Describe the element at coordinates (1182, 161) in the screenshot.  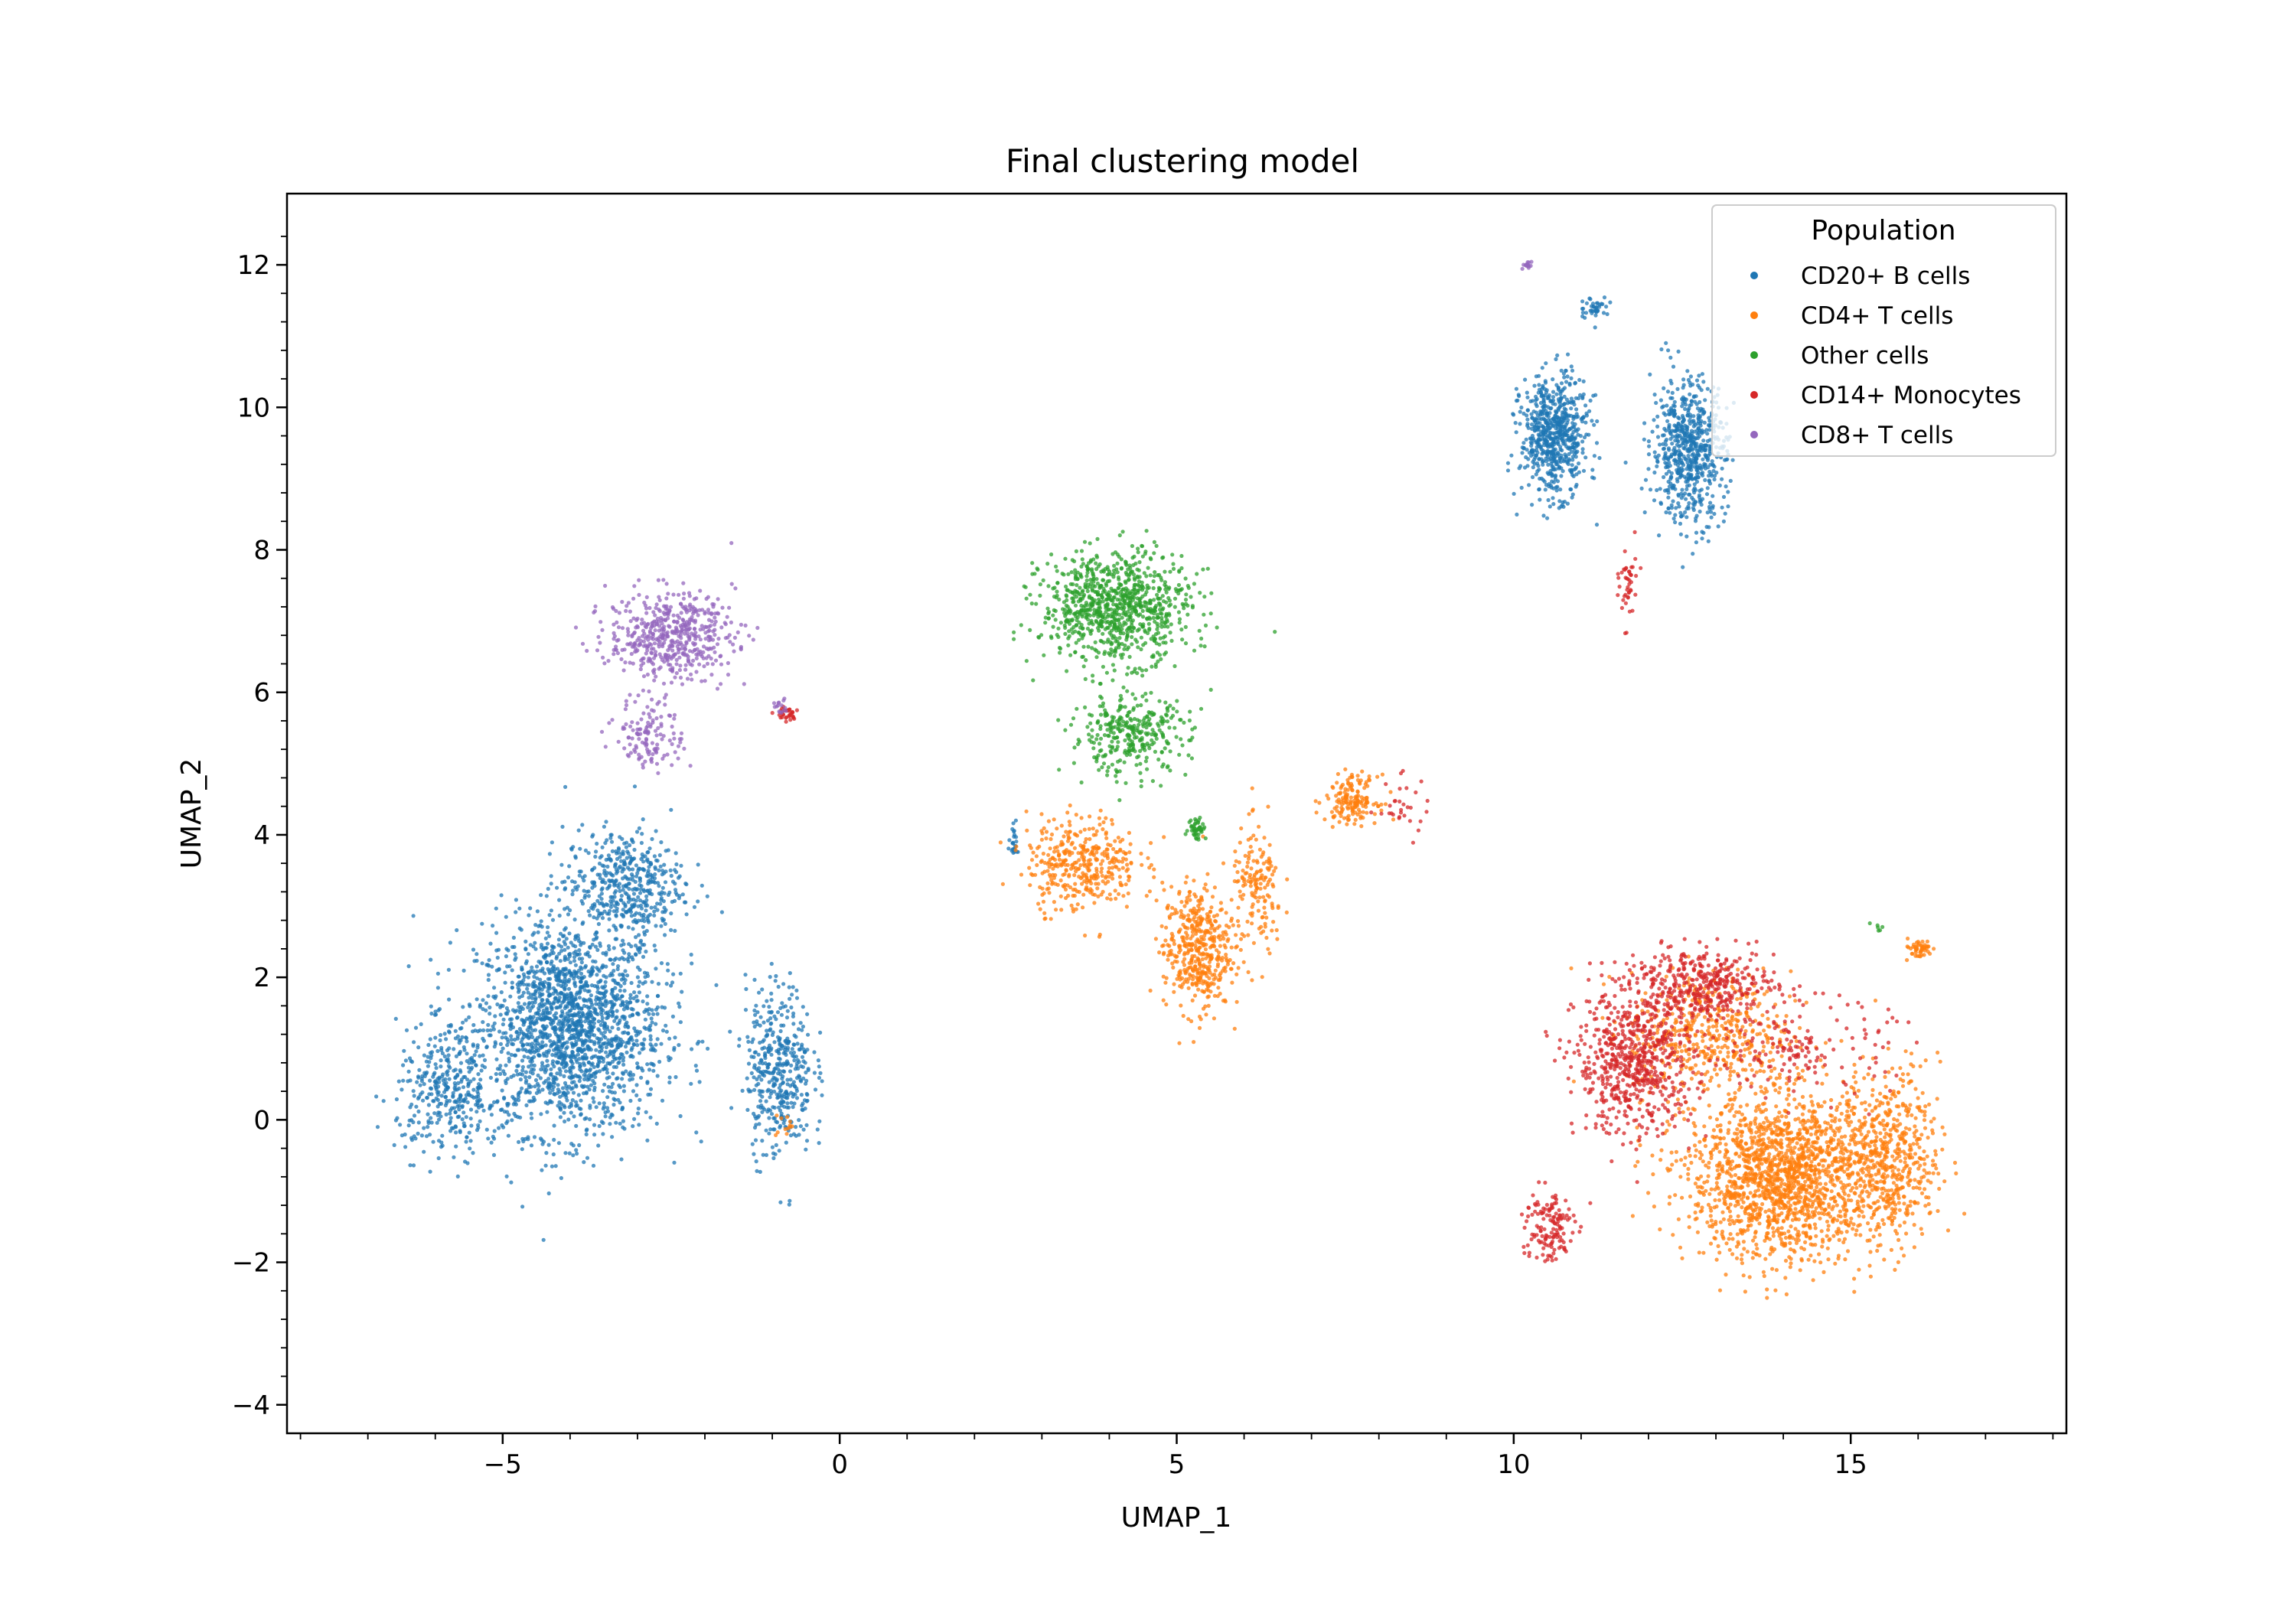
I see `chart-title: Final clustering model` at that location.